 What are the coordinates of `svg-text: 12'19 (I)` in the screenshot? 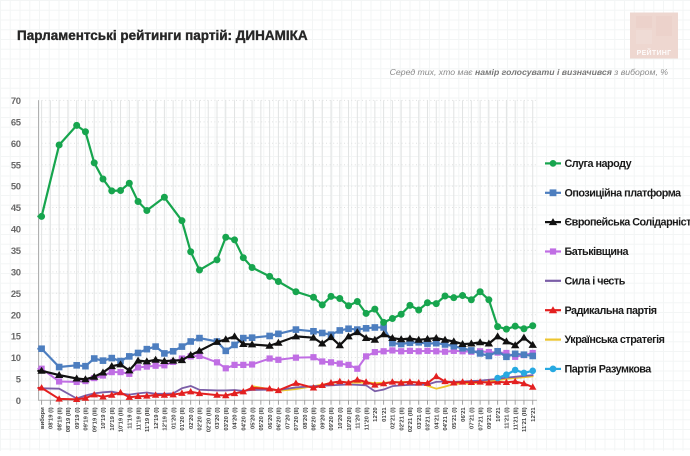 It's located at (157, 418).